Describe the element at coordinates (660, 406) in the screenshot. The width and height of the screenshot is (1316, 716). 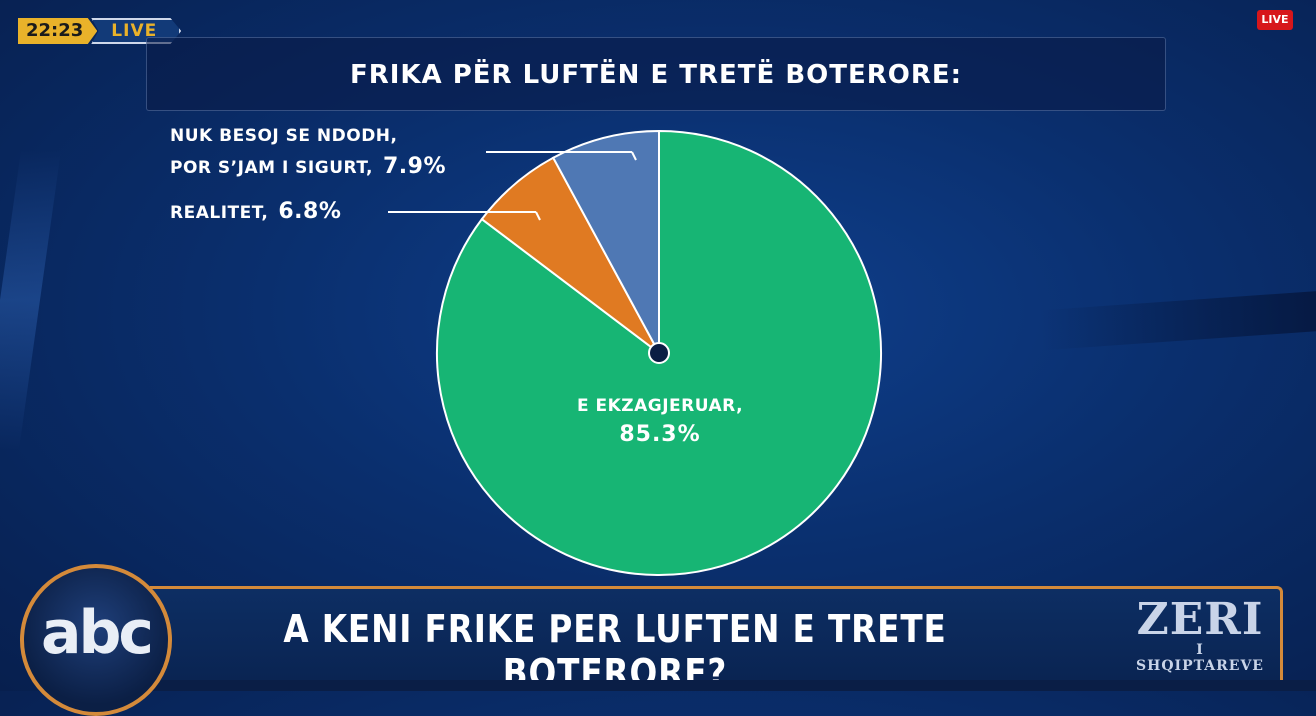
I see `label-ekzag-text: E EKZAGJERUAR,` at that location.